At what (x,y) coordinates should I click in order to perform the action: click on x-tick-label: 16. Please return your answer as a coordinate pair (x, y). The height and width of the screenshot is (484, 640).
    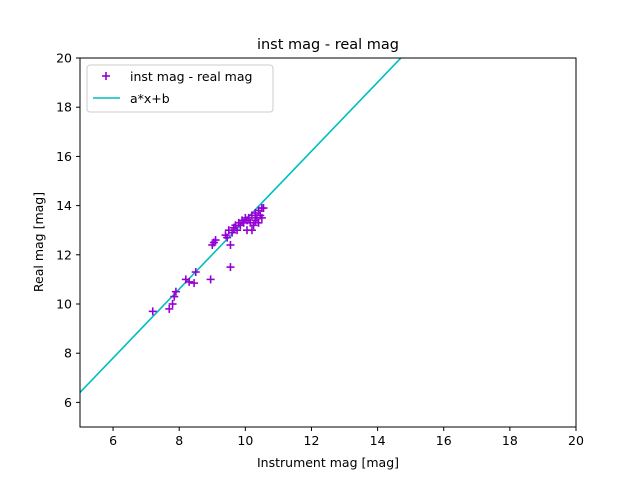
    Looking at the image, I should click on (444, 440).